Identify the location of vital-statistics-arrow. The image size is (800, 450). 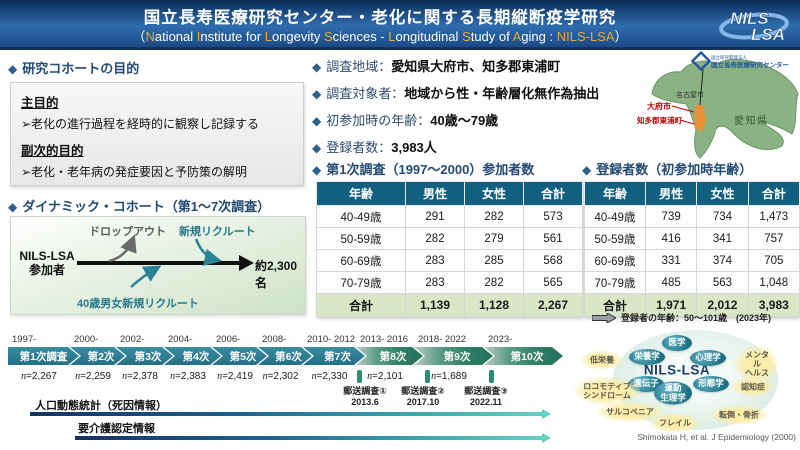
(286, 414).